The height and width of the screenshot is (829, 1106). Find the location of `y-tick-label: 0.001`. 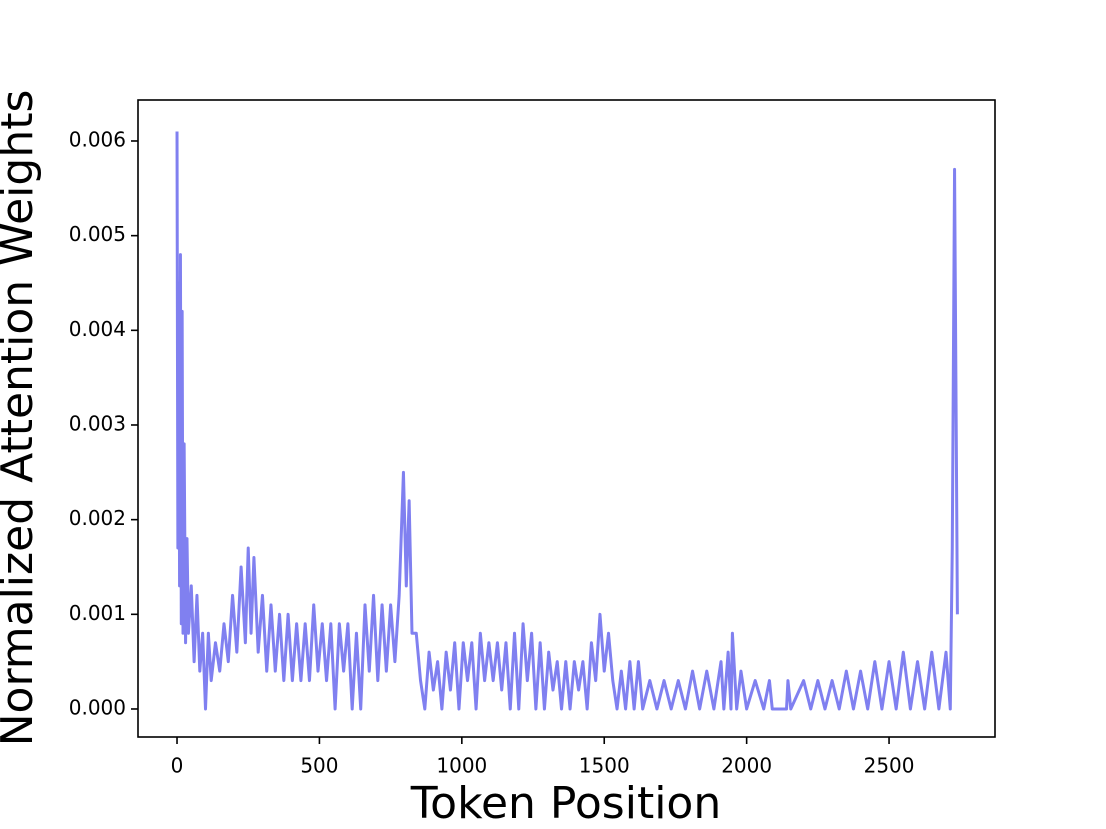

y-tick-label: 0.001 is located at coordinates (97, 613).